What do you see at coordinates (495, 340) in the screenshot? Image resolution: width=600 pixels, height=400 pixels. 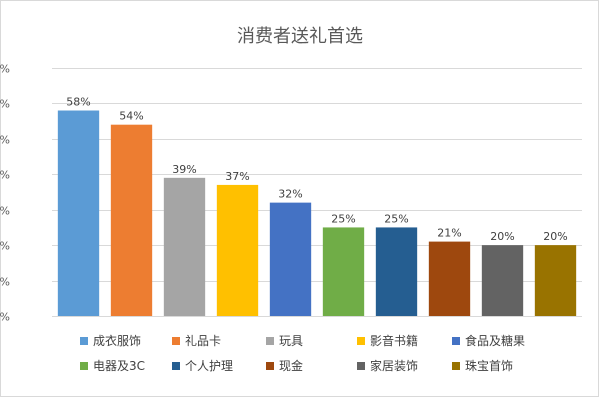 I see `legend-label: 食品及糖果` at bounding box center [495, 340].